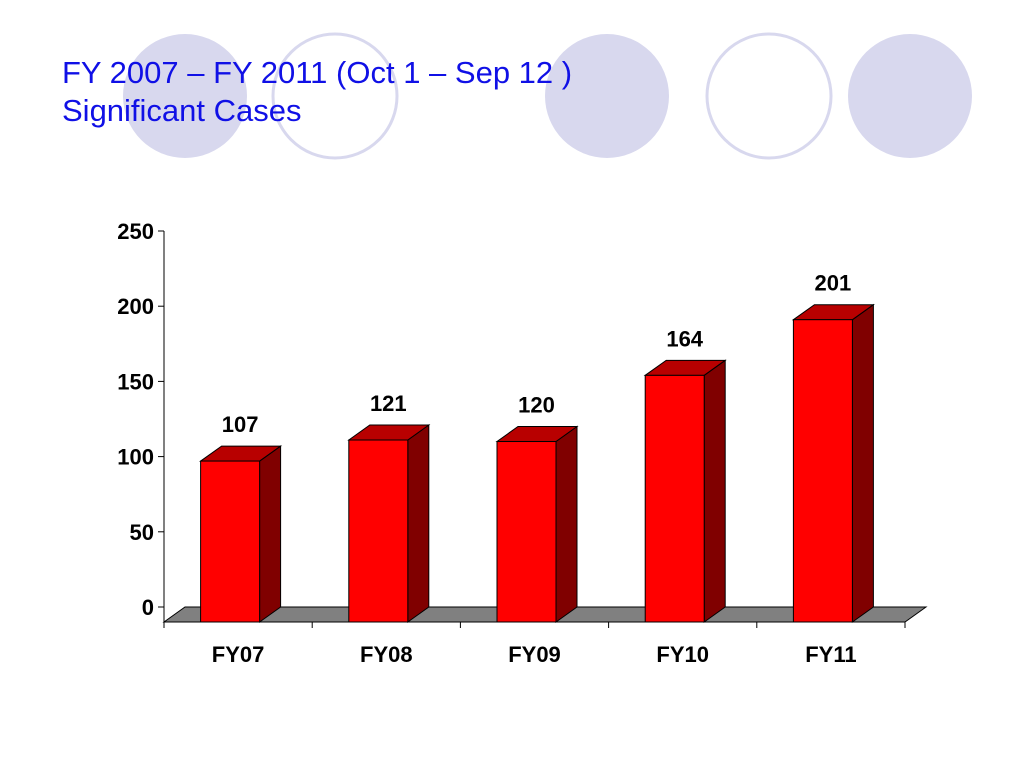 This screenshot has width=1023, height=767. I want to click on bar-FY09, so click(537, 524).